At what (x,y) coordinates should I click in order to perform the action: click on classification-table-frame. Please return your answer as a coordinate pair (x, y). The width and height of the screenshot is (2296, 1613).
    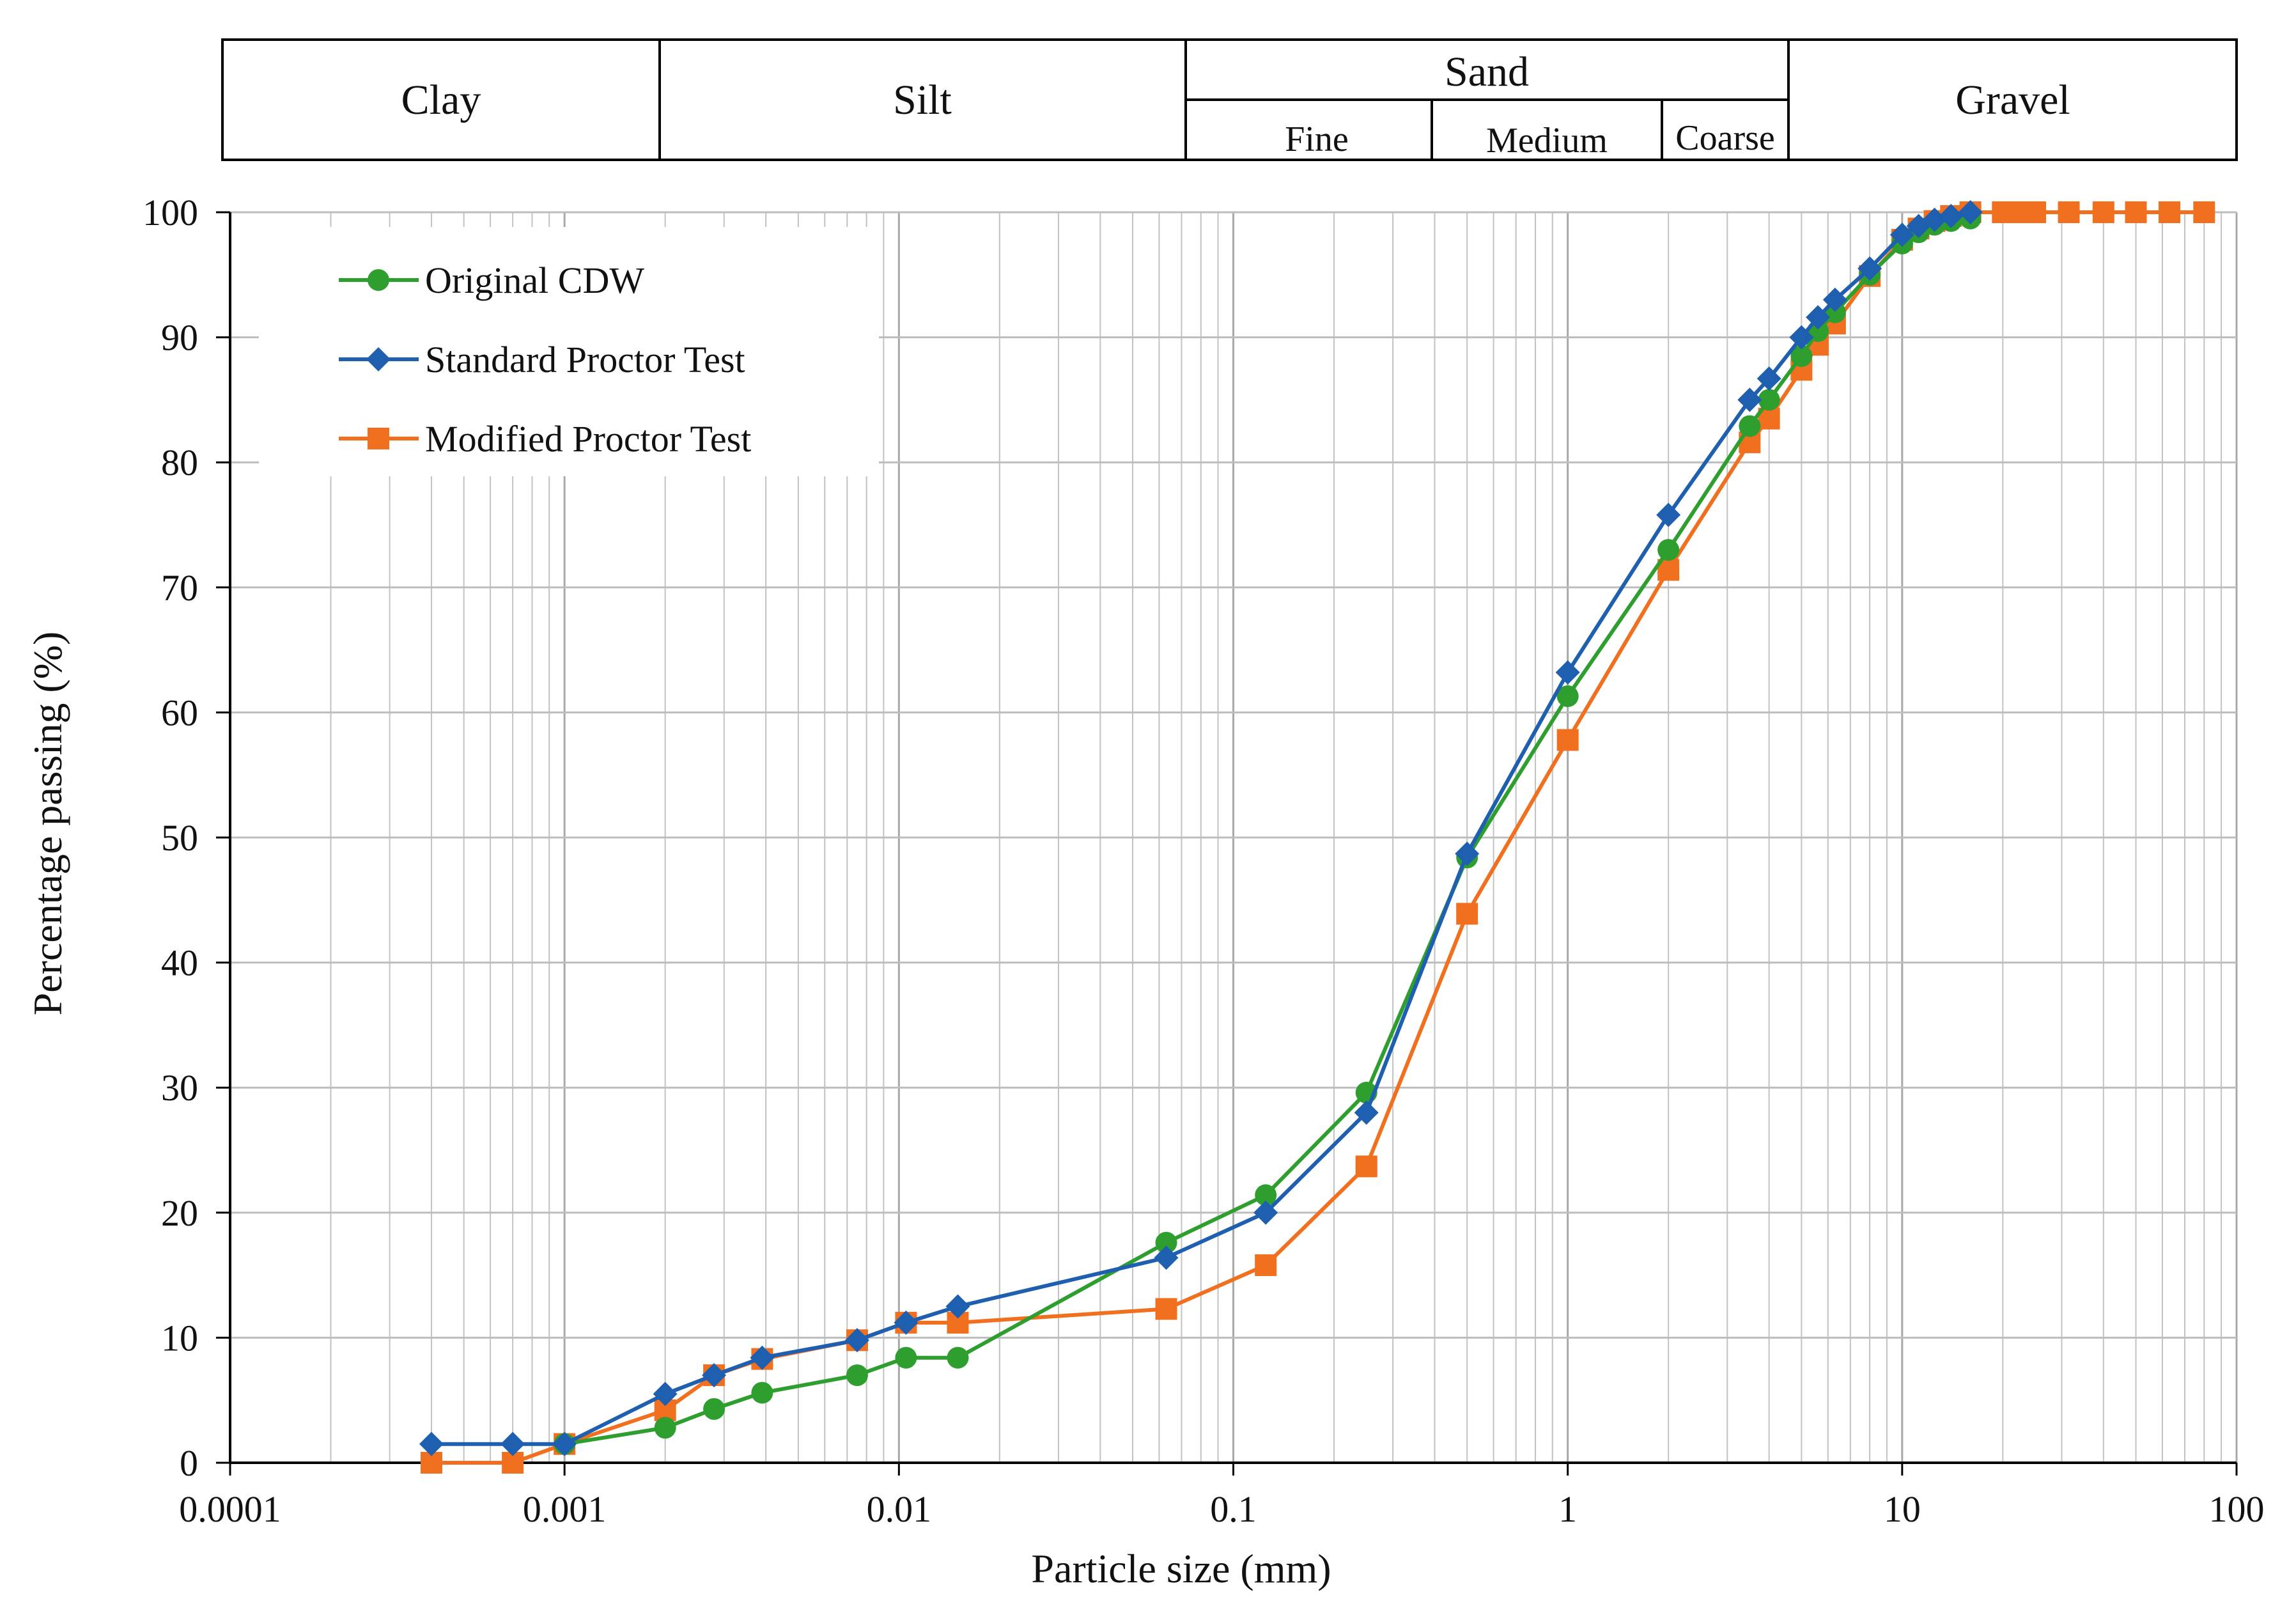
    Looking at the image, I should click on (1229, 100).